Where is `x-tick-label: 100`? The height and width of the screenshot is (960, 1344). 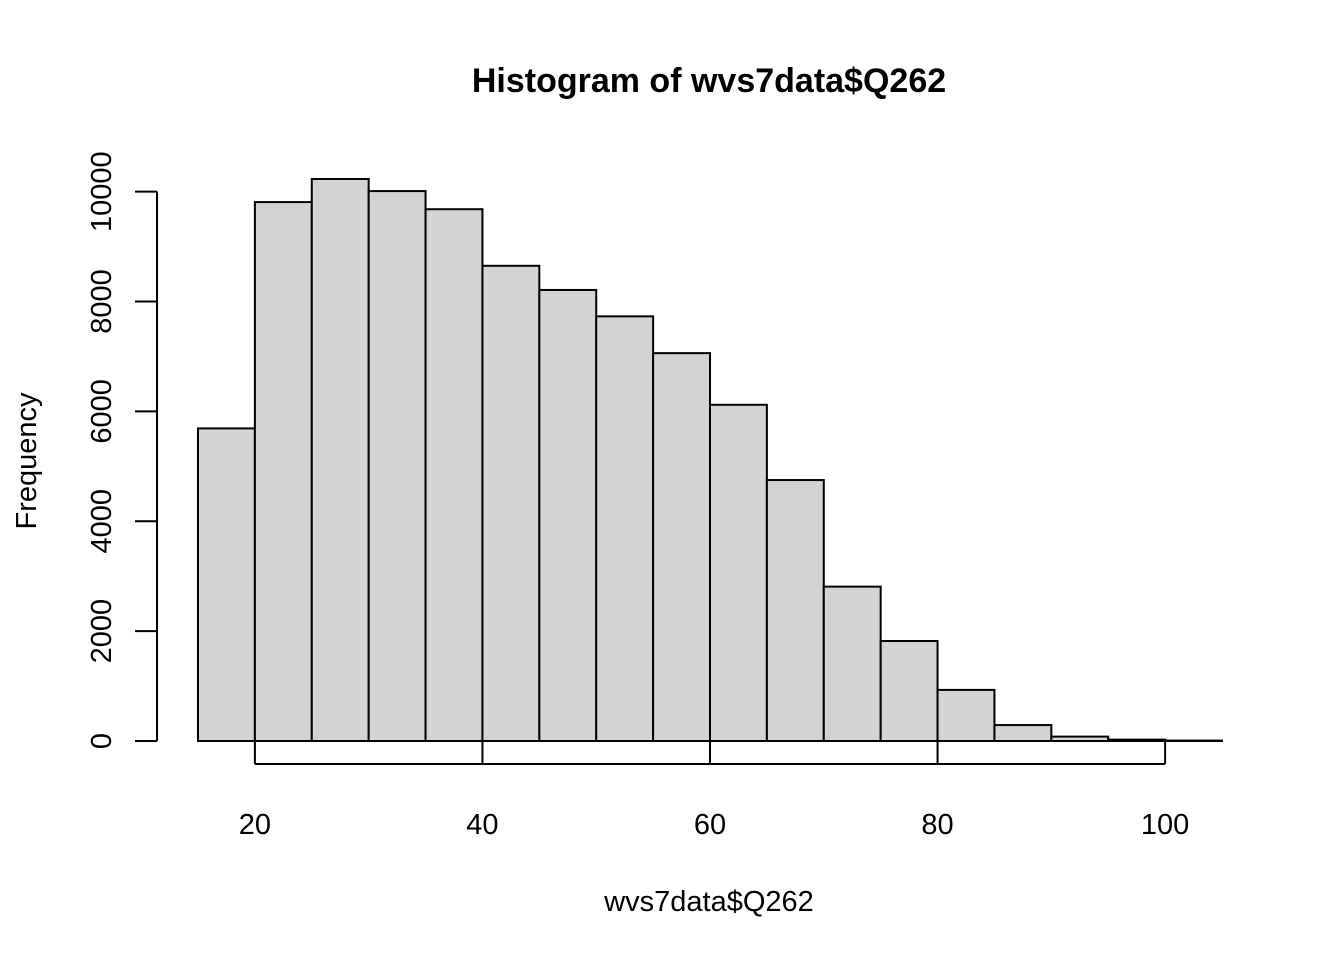
x-tick-label: 100 is located at coordinates (1165, 825).